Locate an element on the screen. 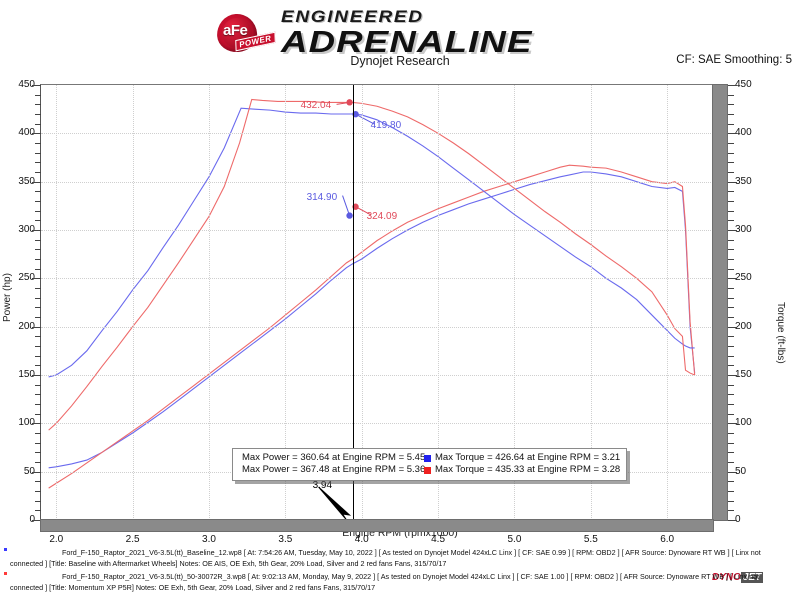 Image resolution: width=800 pixels, height=600 pixels. annotation-arrow-head-icon is located at coordinates (355, 206).